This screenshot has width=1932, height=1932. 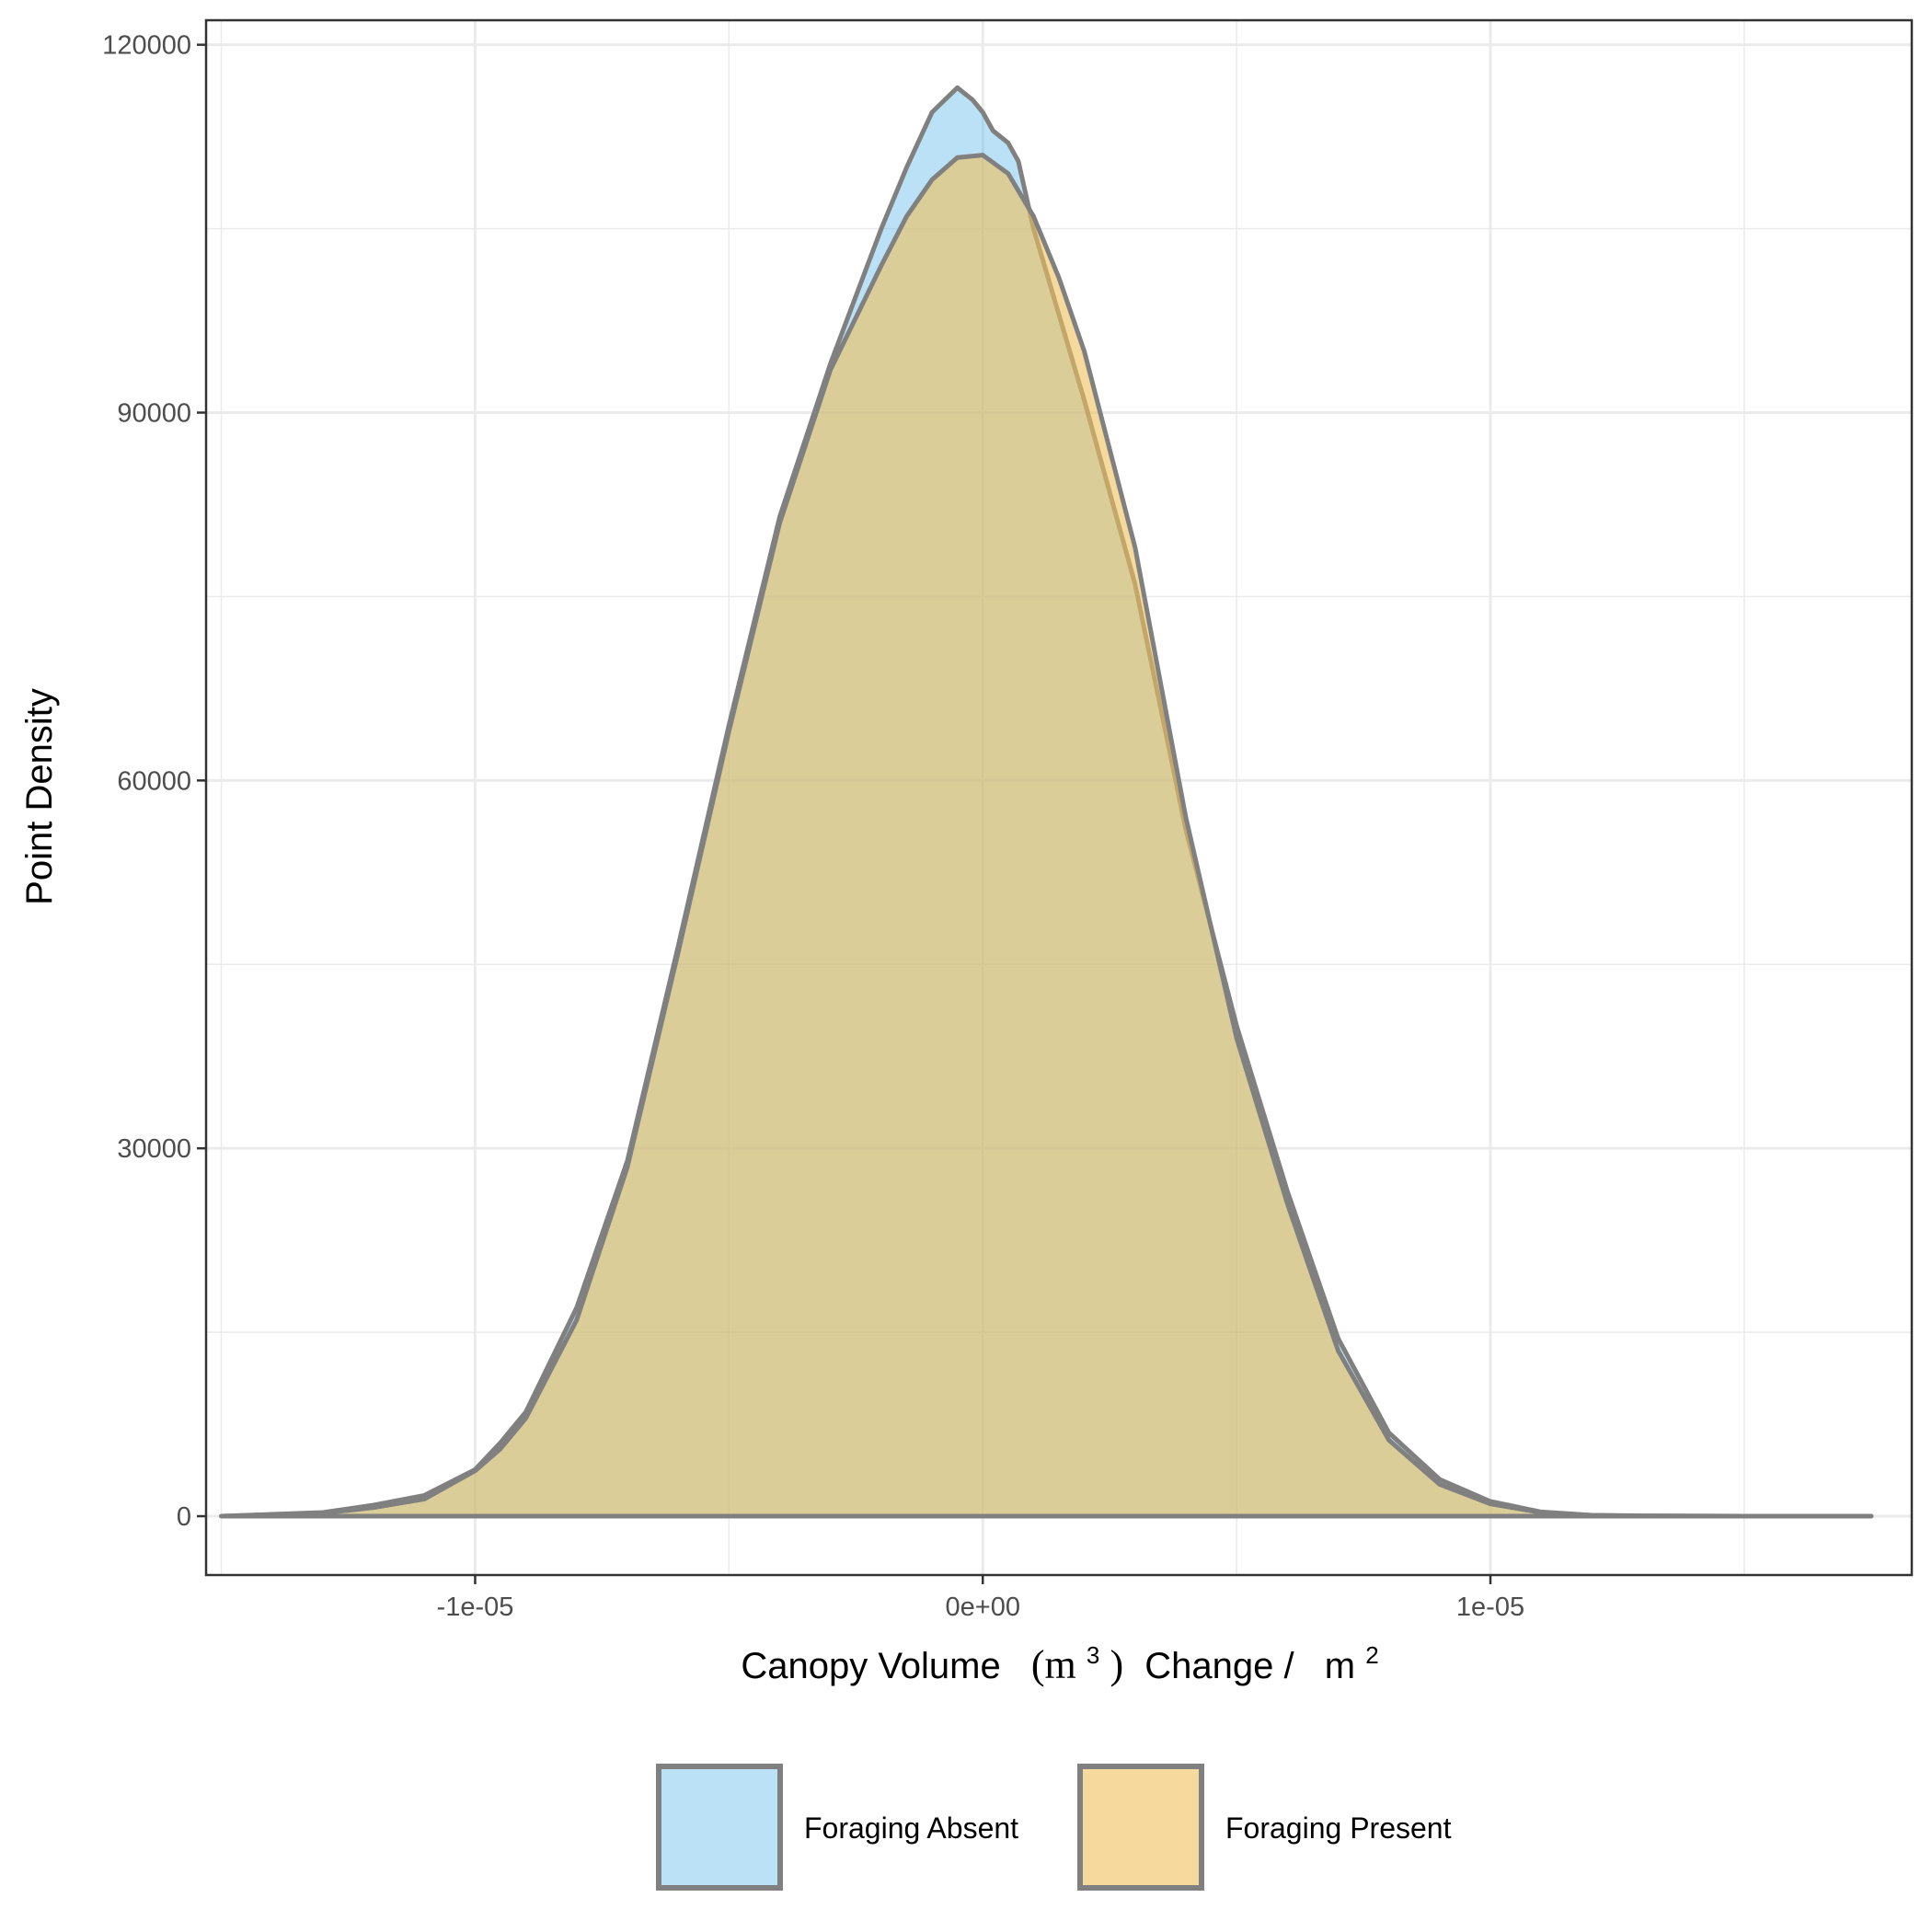 I want to click on x-axis-title-m: m, so click(x=1340, y=1666).